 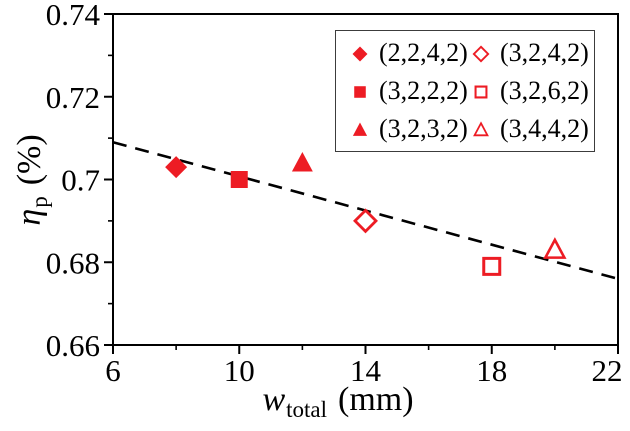 I want to click on legend-entry: (3,2,3,2), so click(x=409, y=129).